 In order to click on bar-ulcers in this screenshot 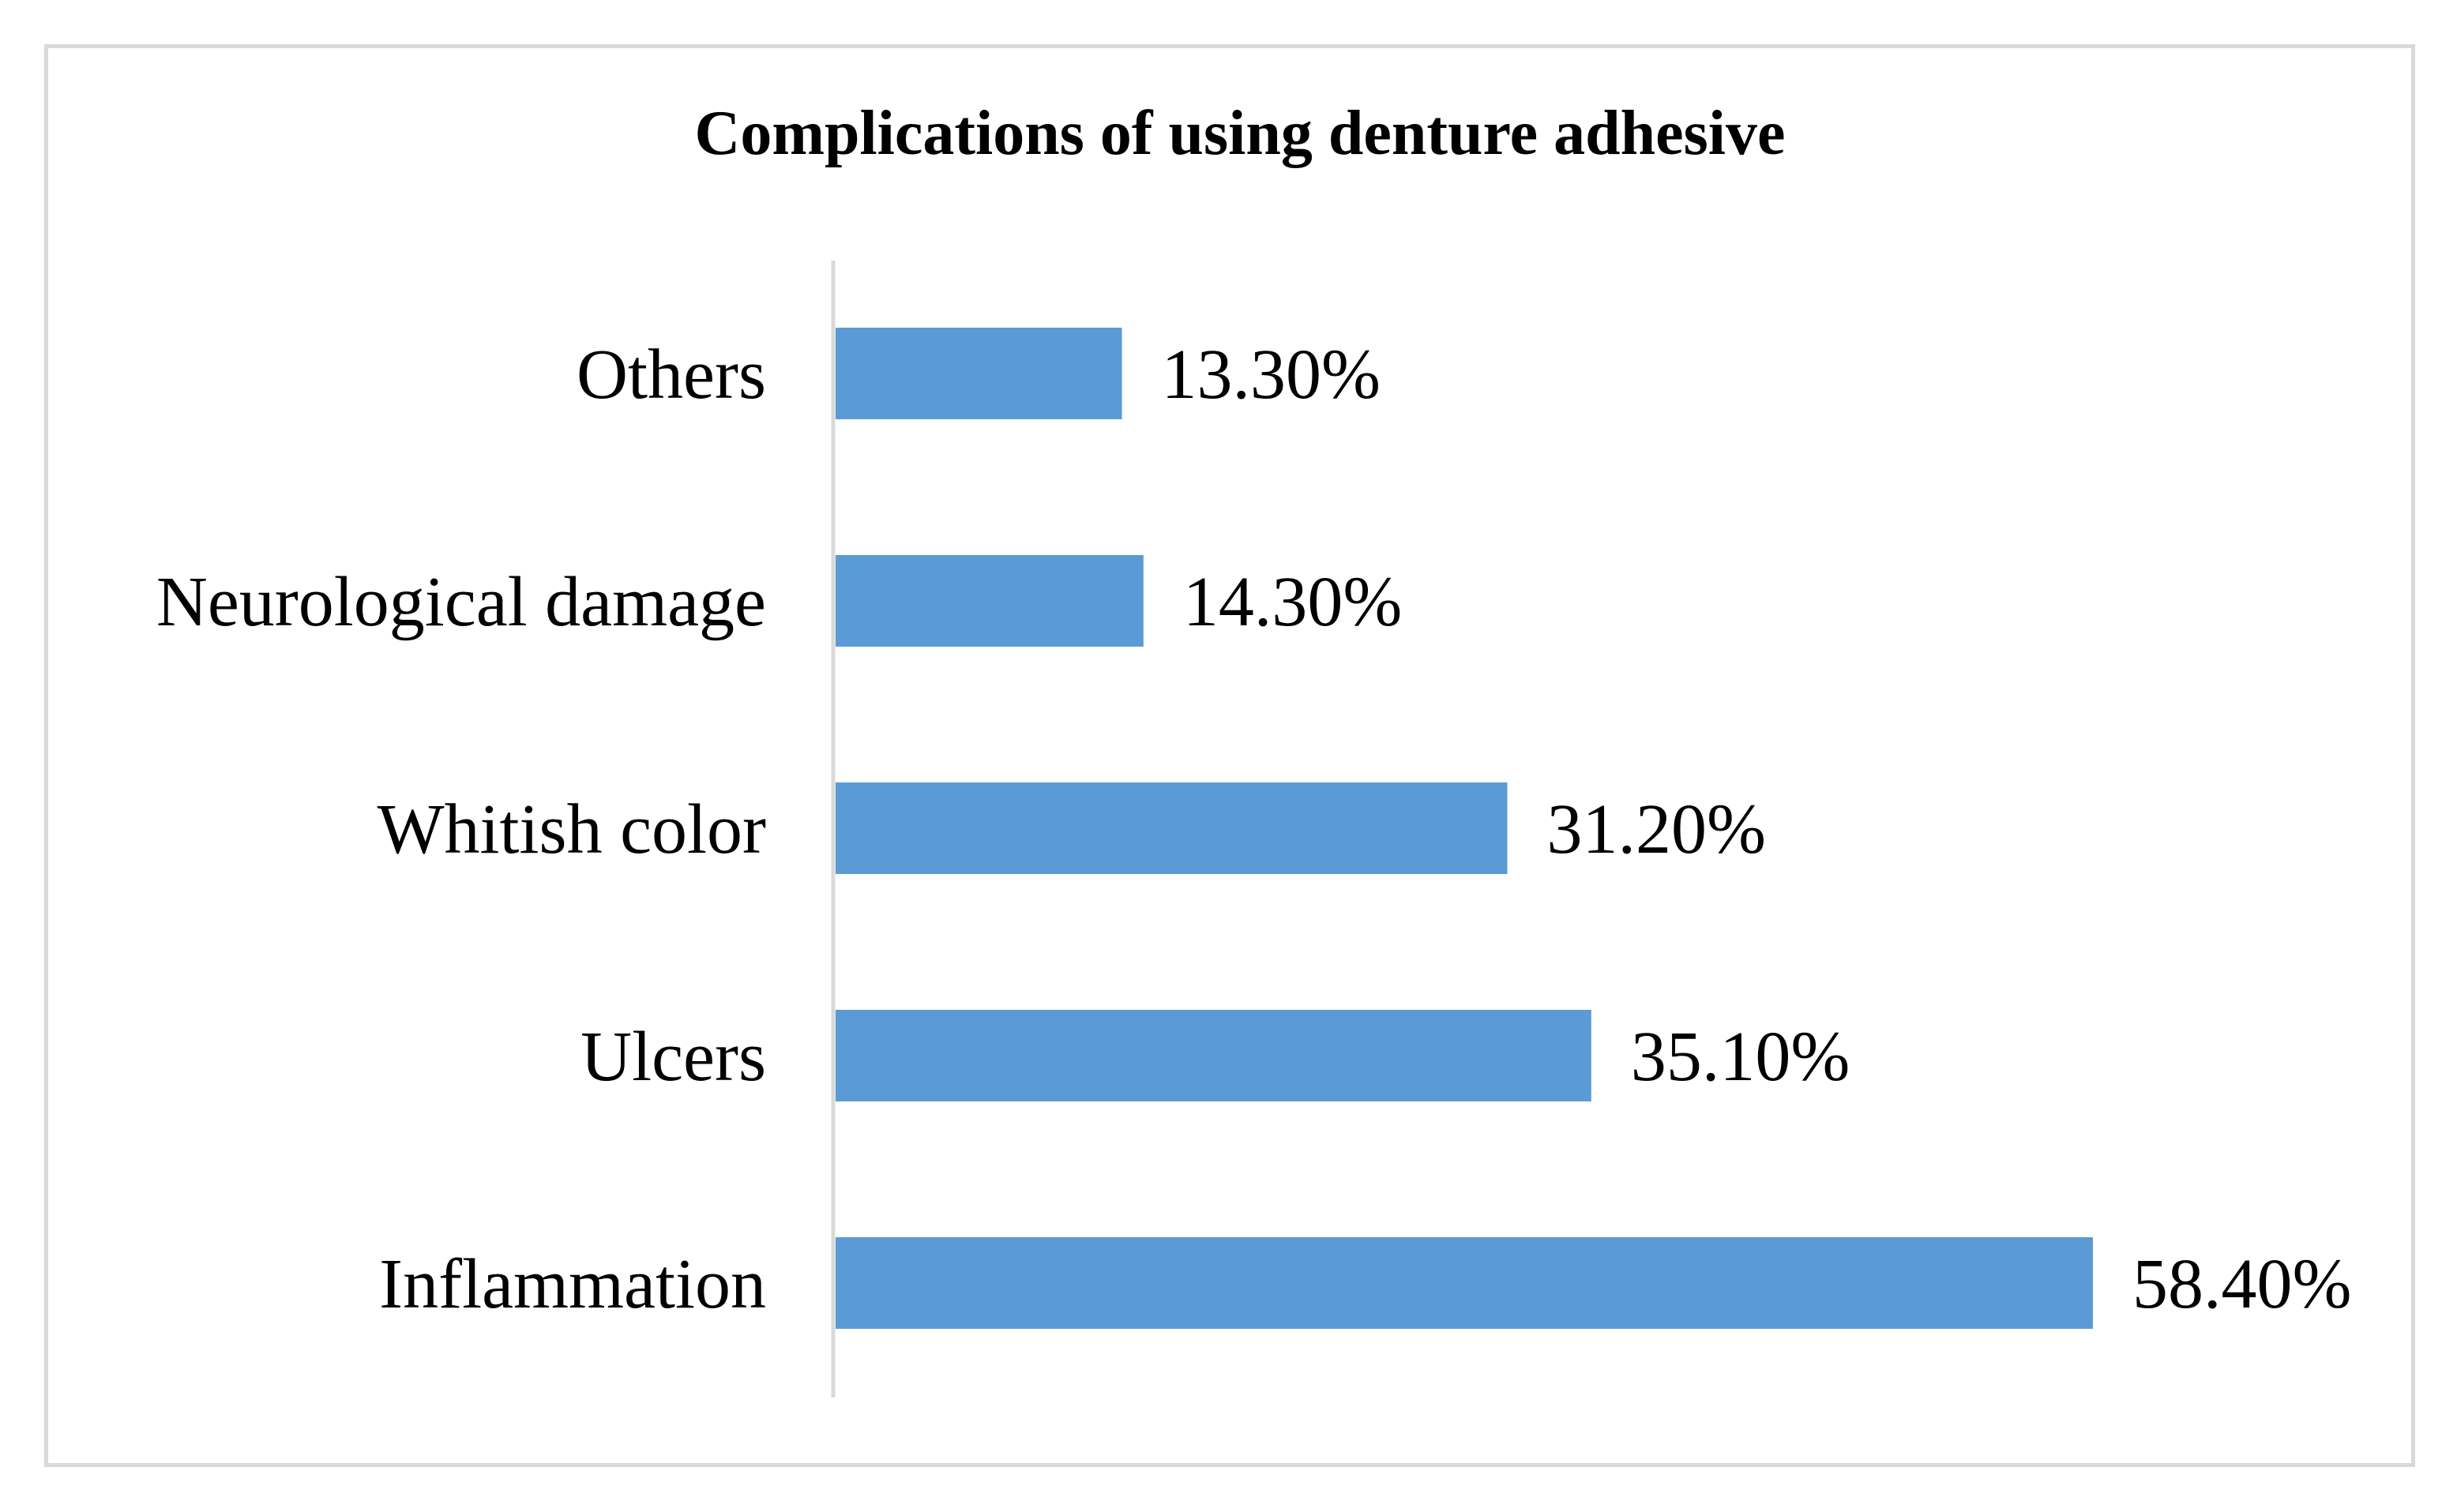, I will do `click(1213, 1055)`.